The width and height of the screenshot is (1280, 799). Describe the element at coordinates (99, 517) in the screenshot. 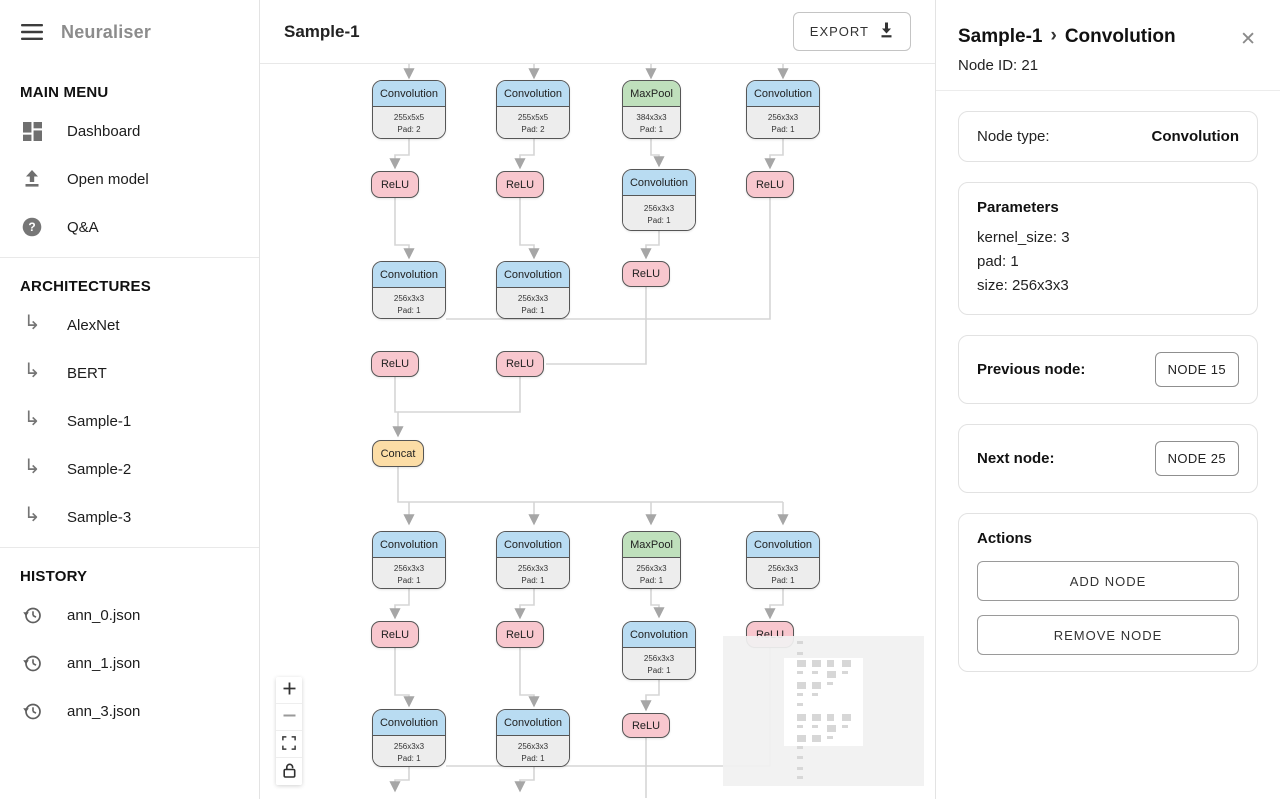

I see `sidebar-item-label: Sample-3` at that location.